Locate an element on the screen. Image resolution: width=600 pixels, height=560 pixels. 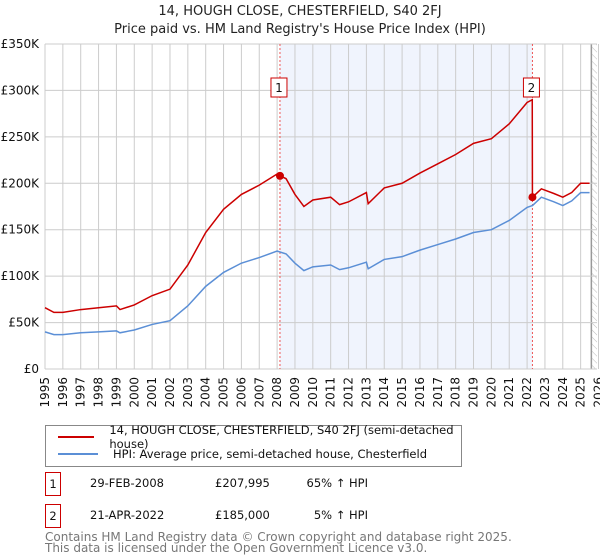
x-tick-label: 2021 is located at coordinates (509, 392).